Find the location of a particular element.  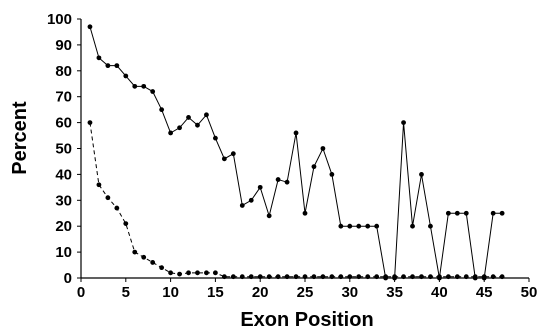

x-tick-label: 45 is located at coordinates (484, 292).